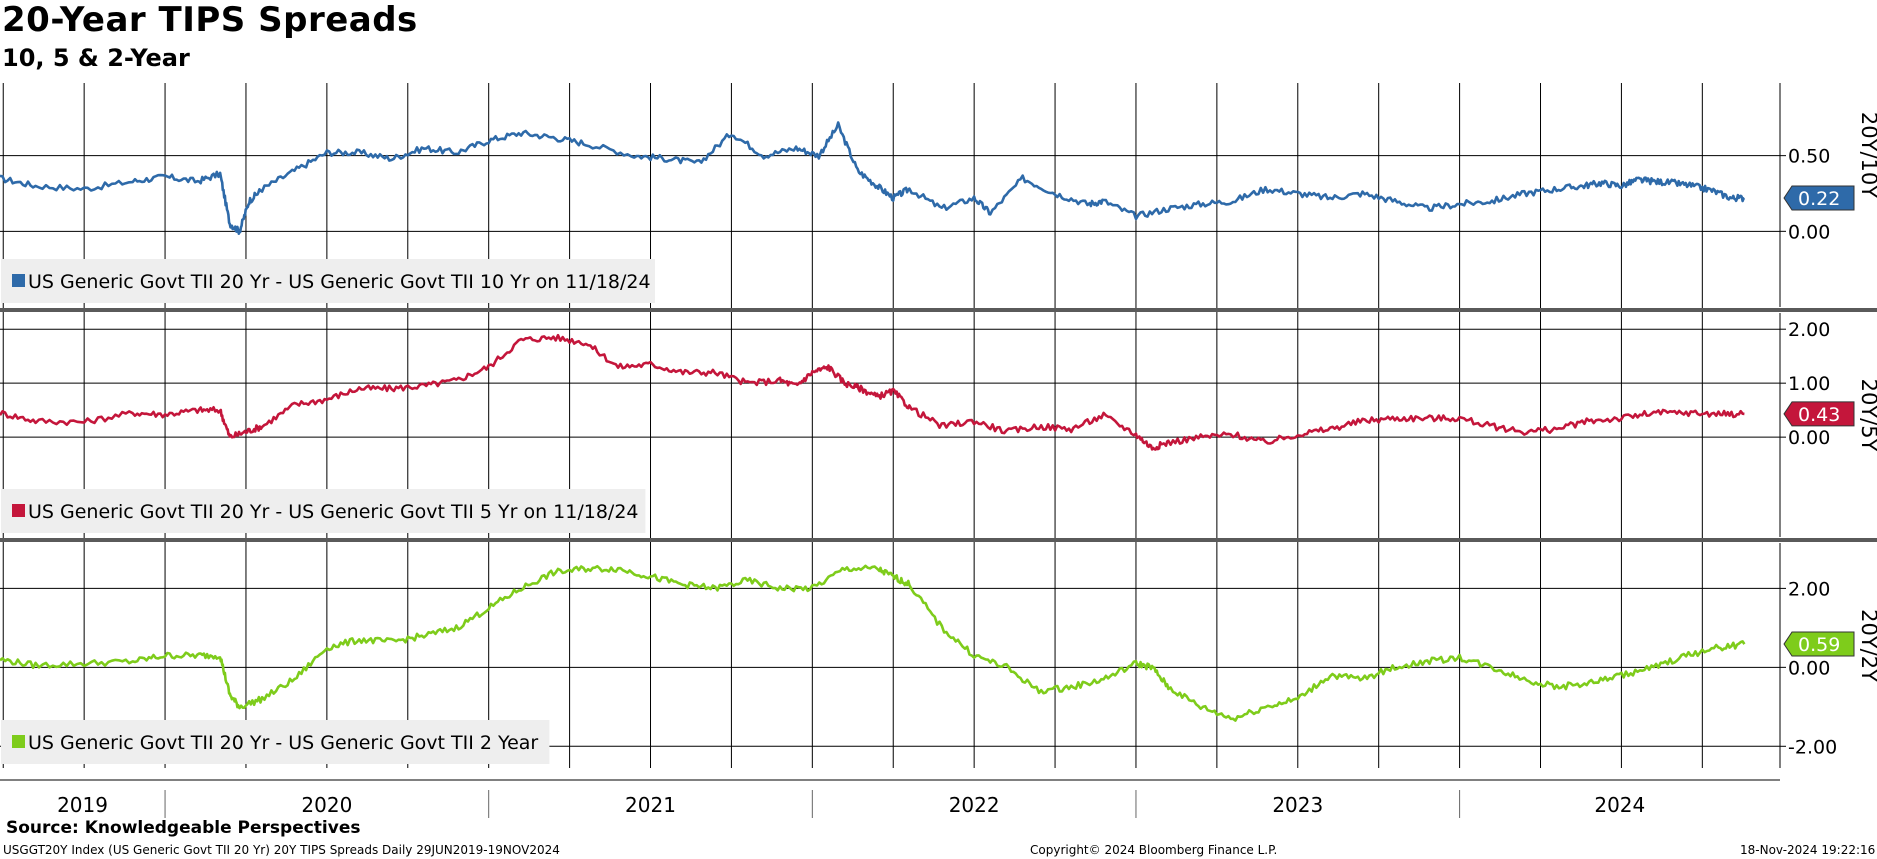  I want to click on x-tick-label-2020: 2020, so click(326, 805).